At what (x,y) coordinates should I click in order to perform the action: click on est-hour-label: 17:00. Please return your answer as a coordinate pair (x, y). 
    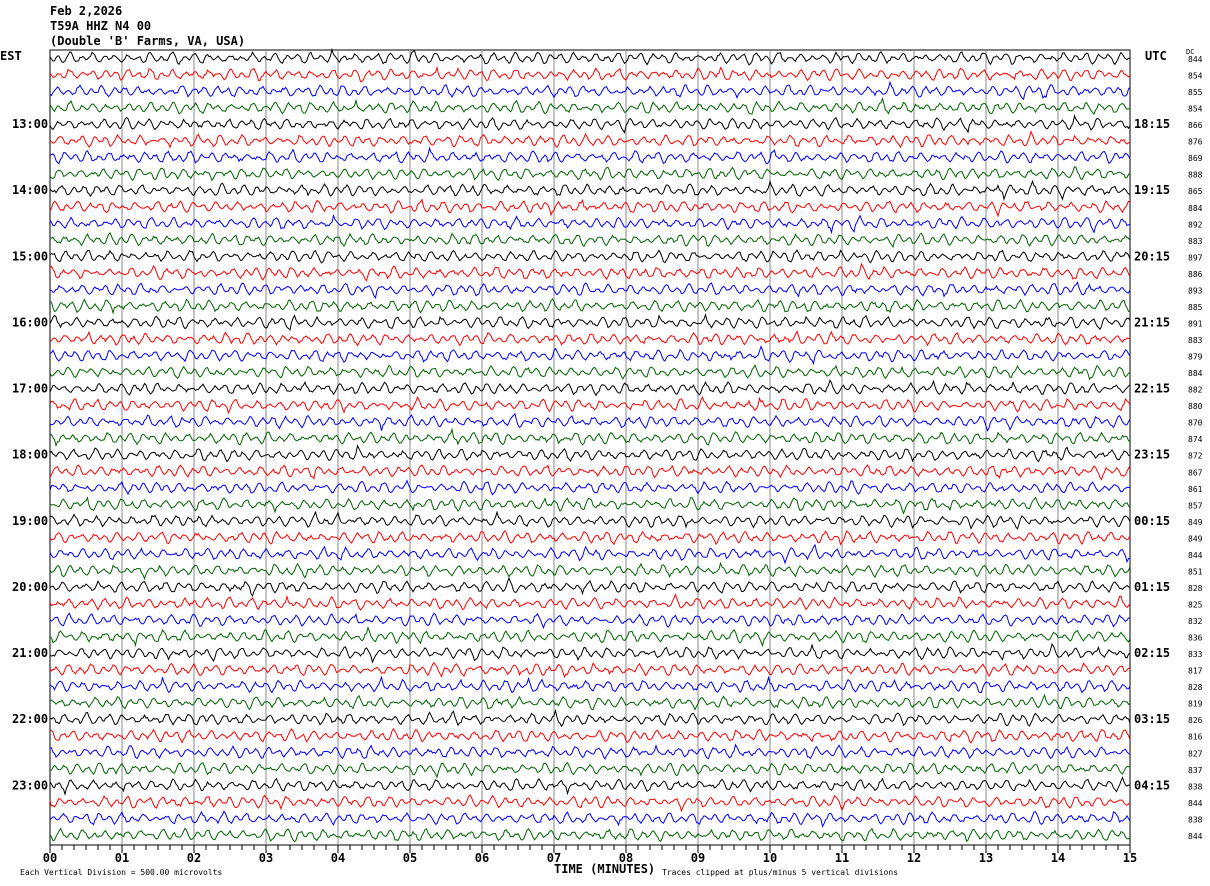
    Looking at the image, I should click on (30, 389).